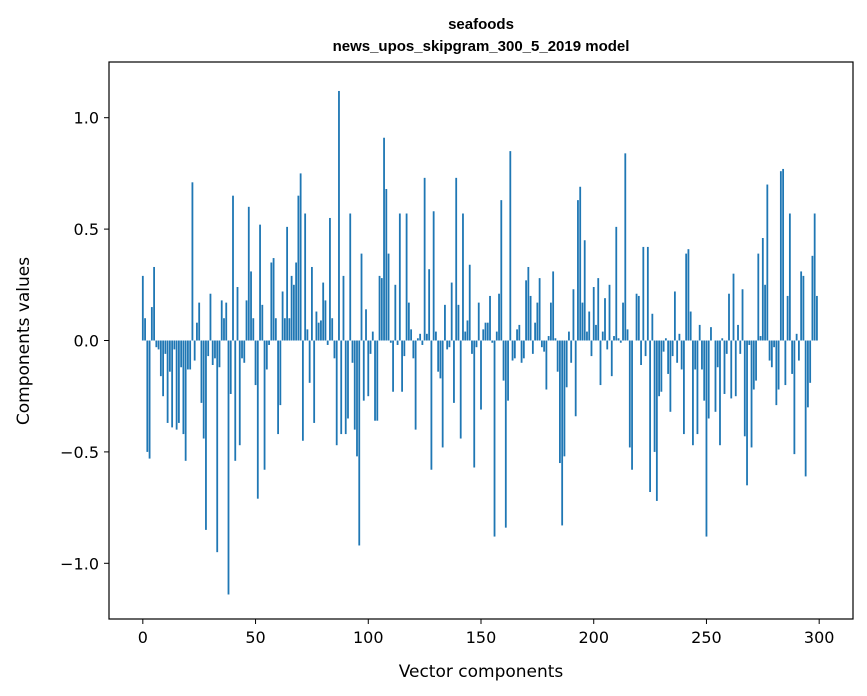 The height and width of the screenshot is (696, 867). Describe the element at coordinates (481, 46) in the screenshot. I see `chart-subtitle: news_upos_skipgram_300_5_2019 model` at that location.